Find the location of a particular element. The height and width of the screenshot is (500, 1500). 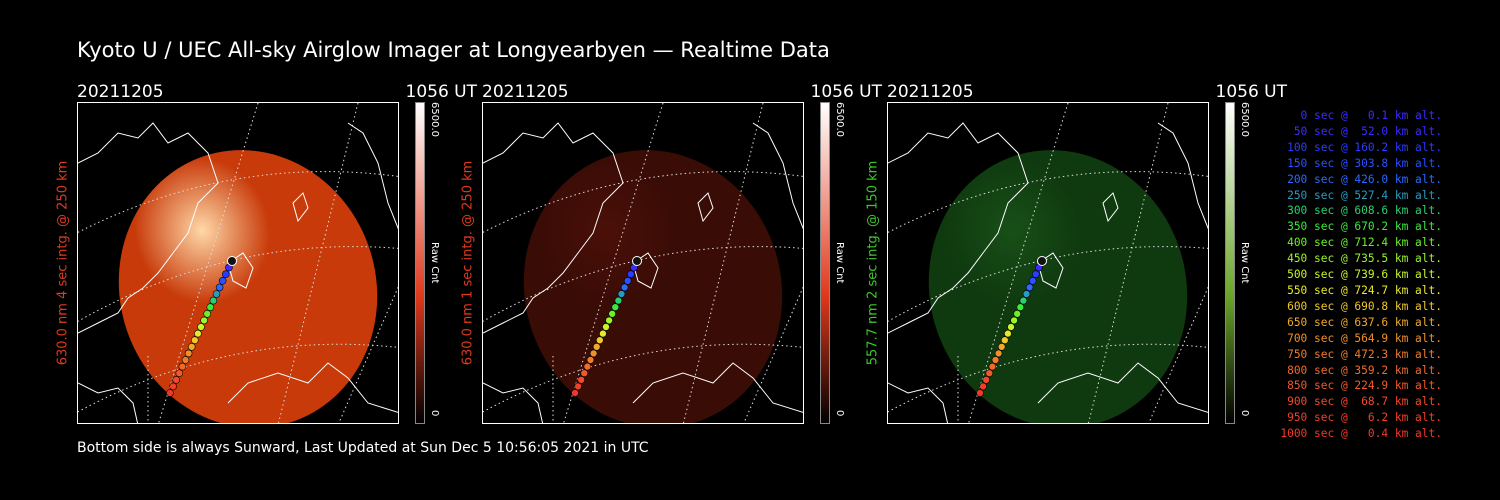

legend-entry: 900 sec @ 68.7 km alt. is located at coordinates (1361, 402).